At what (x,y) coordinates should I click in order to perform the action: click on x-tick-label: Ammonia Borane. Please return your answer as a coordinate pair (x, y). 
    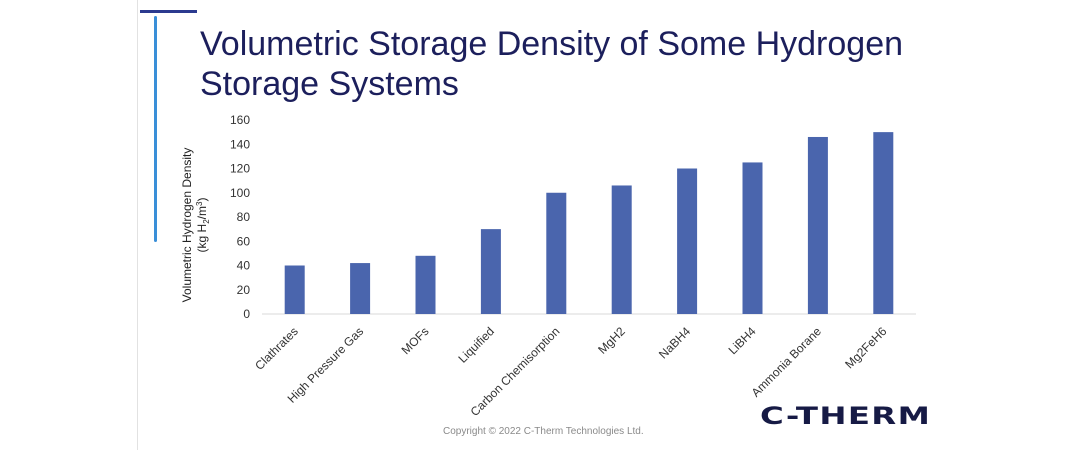
    Looking at the image, I should click on (787, 362).